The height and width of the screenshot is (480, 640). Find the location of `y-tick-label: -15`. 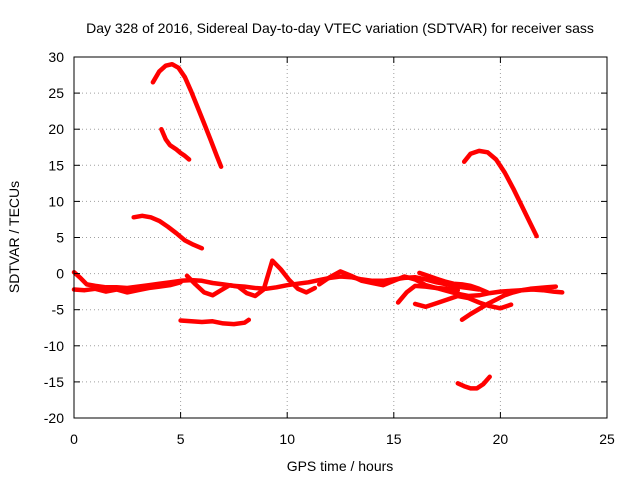

y-tick-label: -15 is located at coordinates (54, 382).